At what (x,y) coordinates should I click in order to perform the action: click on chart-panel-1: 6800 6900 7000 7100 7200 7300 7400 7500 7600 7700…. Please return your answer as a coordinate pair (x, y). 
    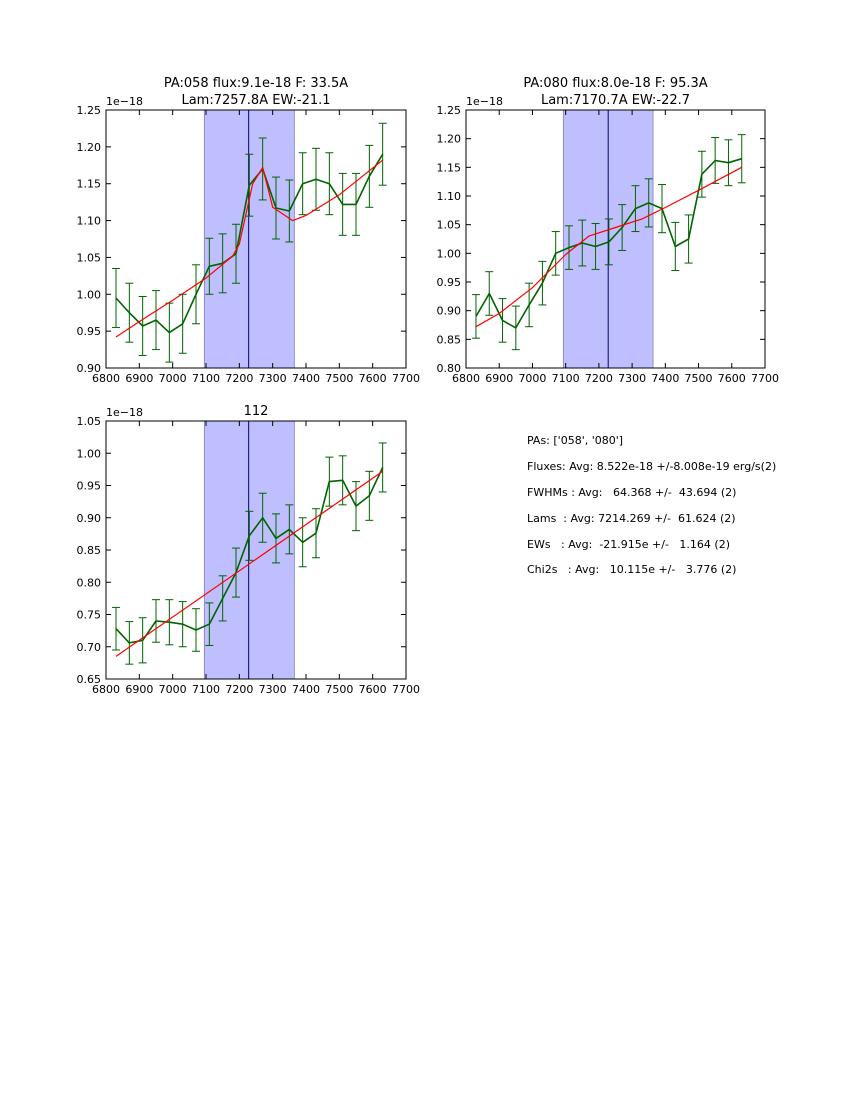
    Looking at the image, I should click on (249, 230).